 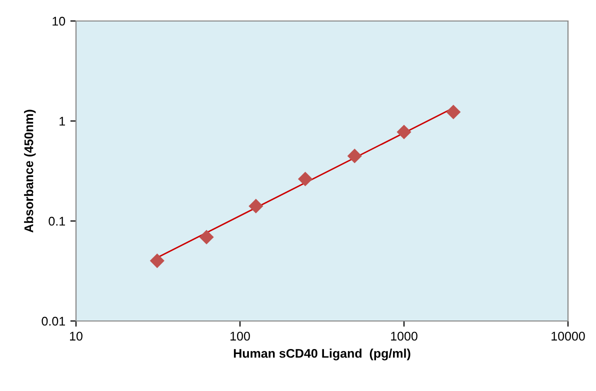 I want to click on y-tick-label: 0.1, so click(x=56, y=221).